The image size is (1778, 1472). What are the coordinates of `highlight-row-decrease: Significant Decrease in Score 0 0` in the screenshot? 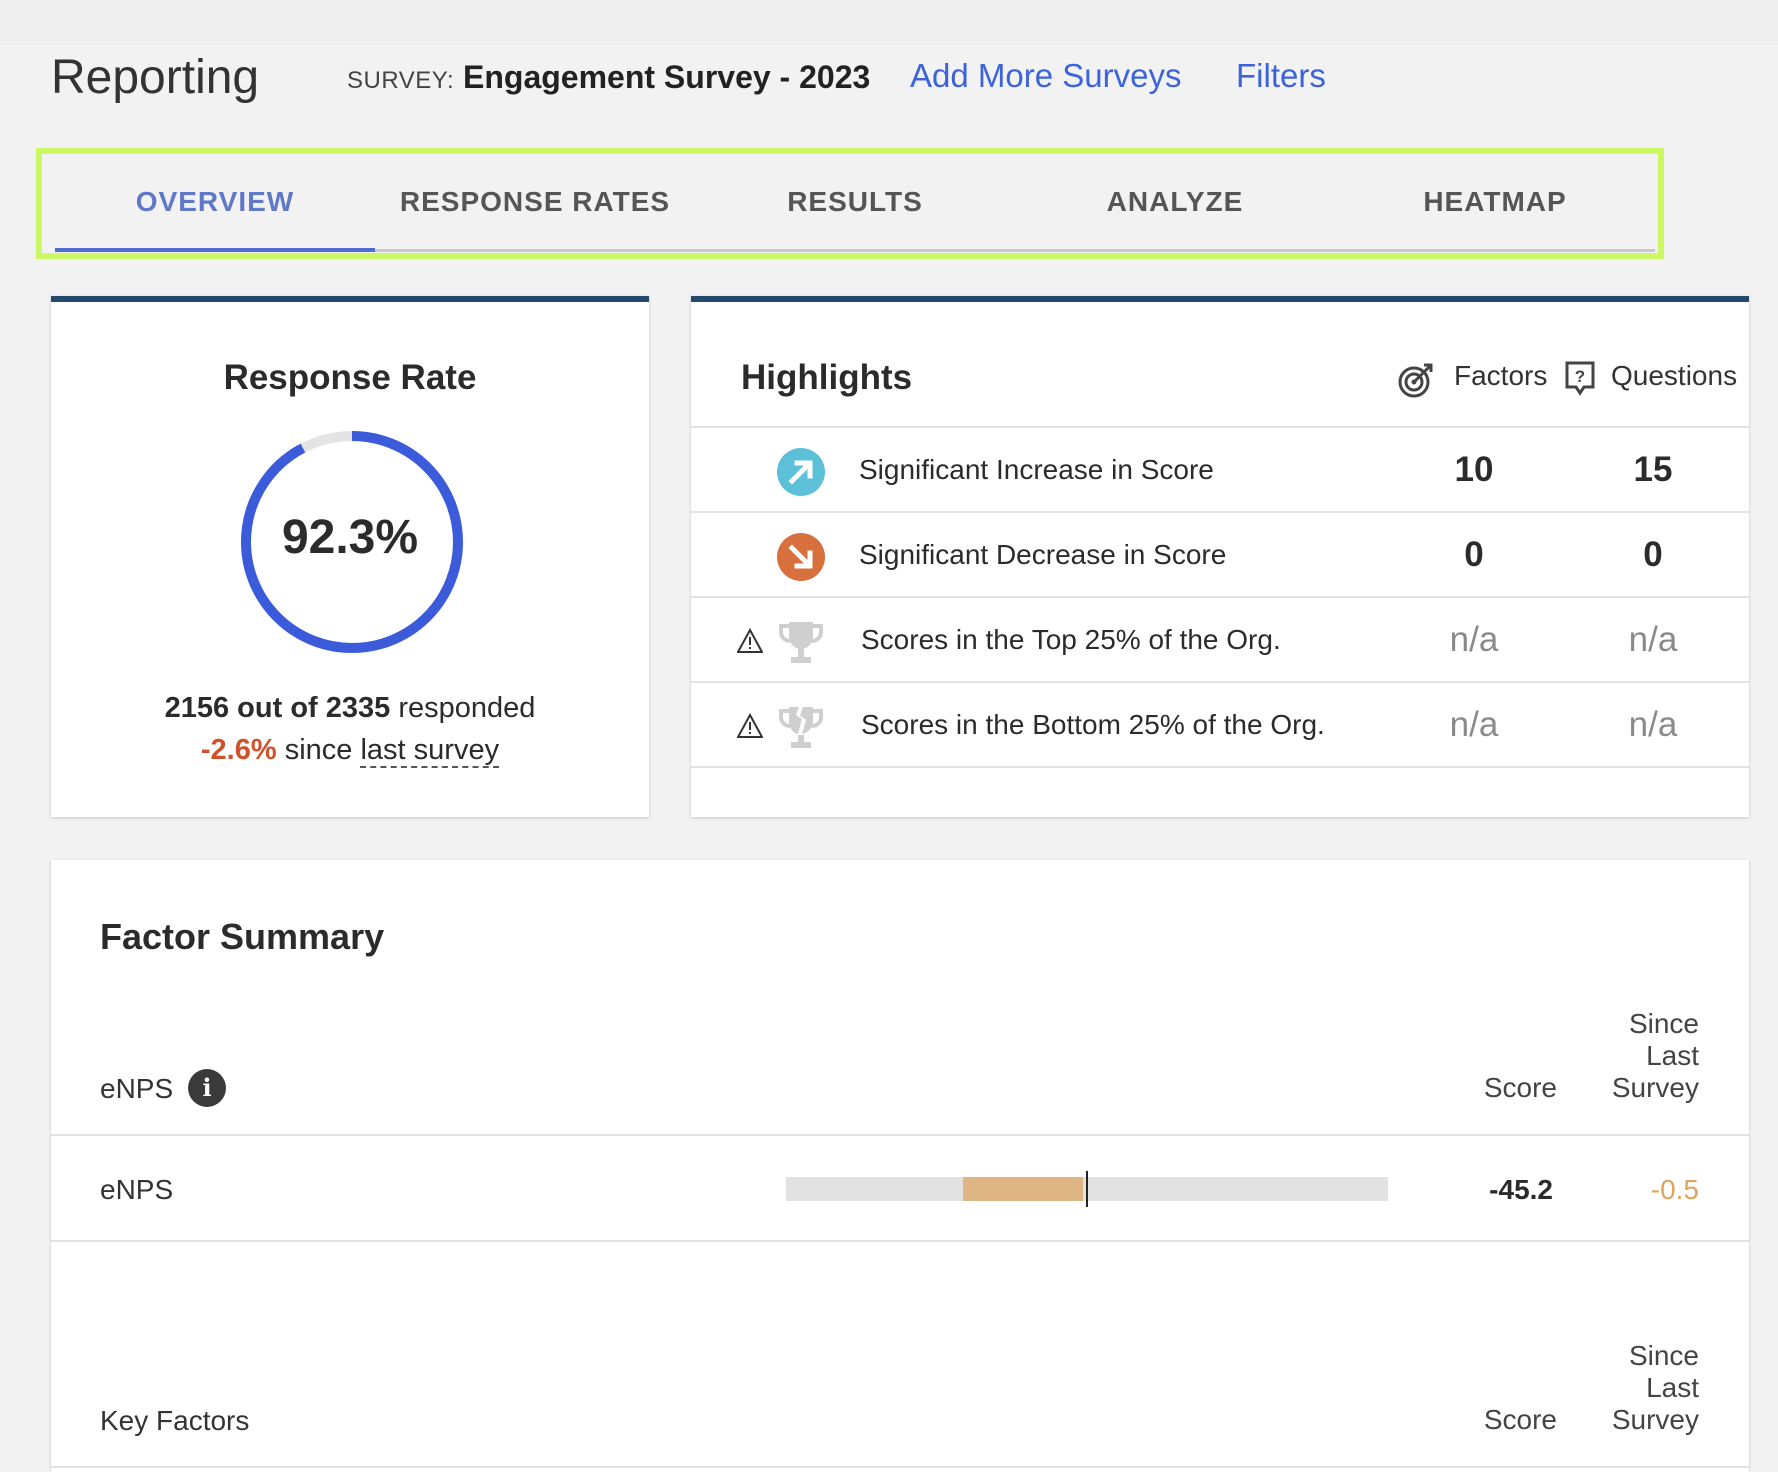 It's located at (1220, 553).